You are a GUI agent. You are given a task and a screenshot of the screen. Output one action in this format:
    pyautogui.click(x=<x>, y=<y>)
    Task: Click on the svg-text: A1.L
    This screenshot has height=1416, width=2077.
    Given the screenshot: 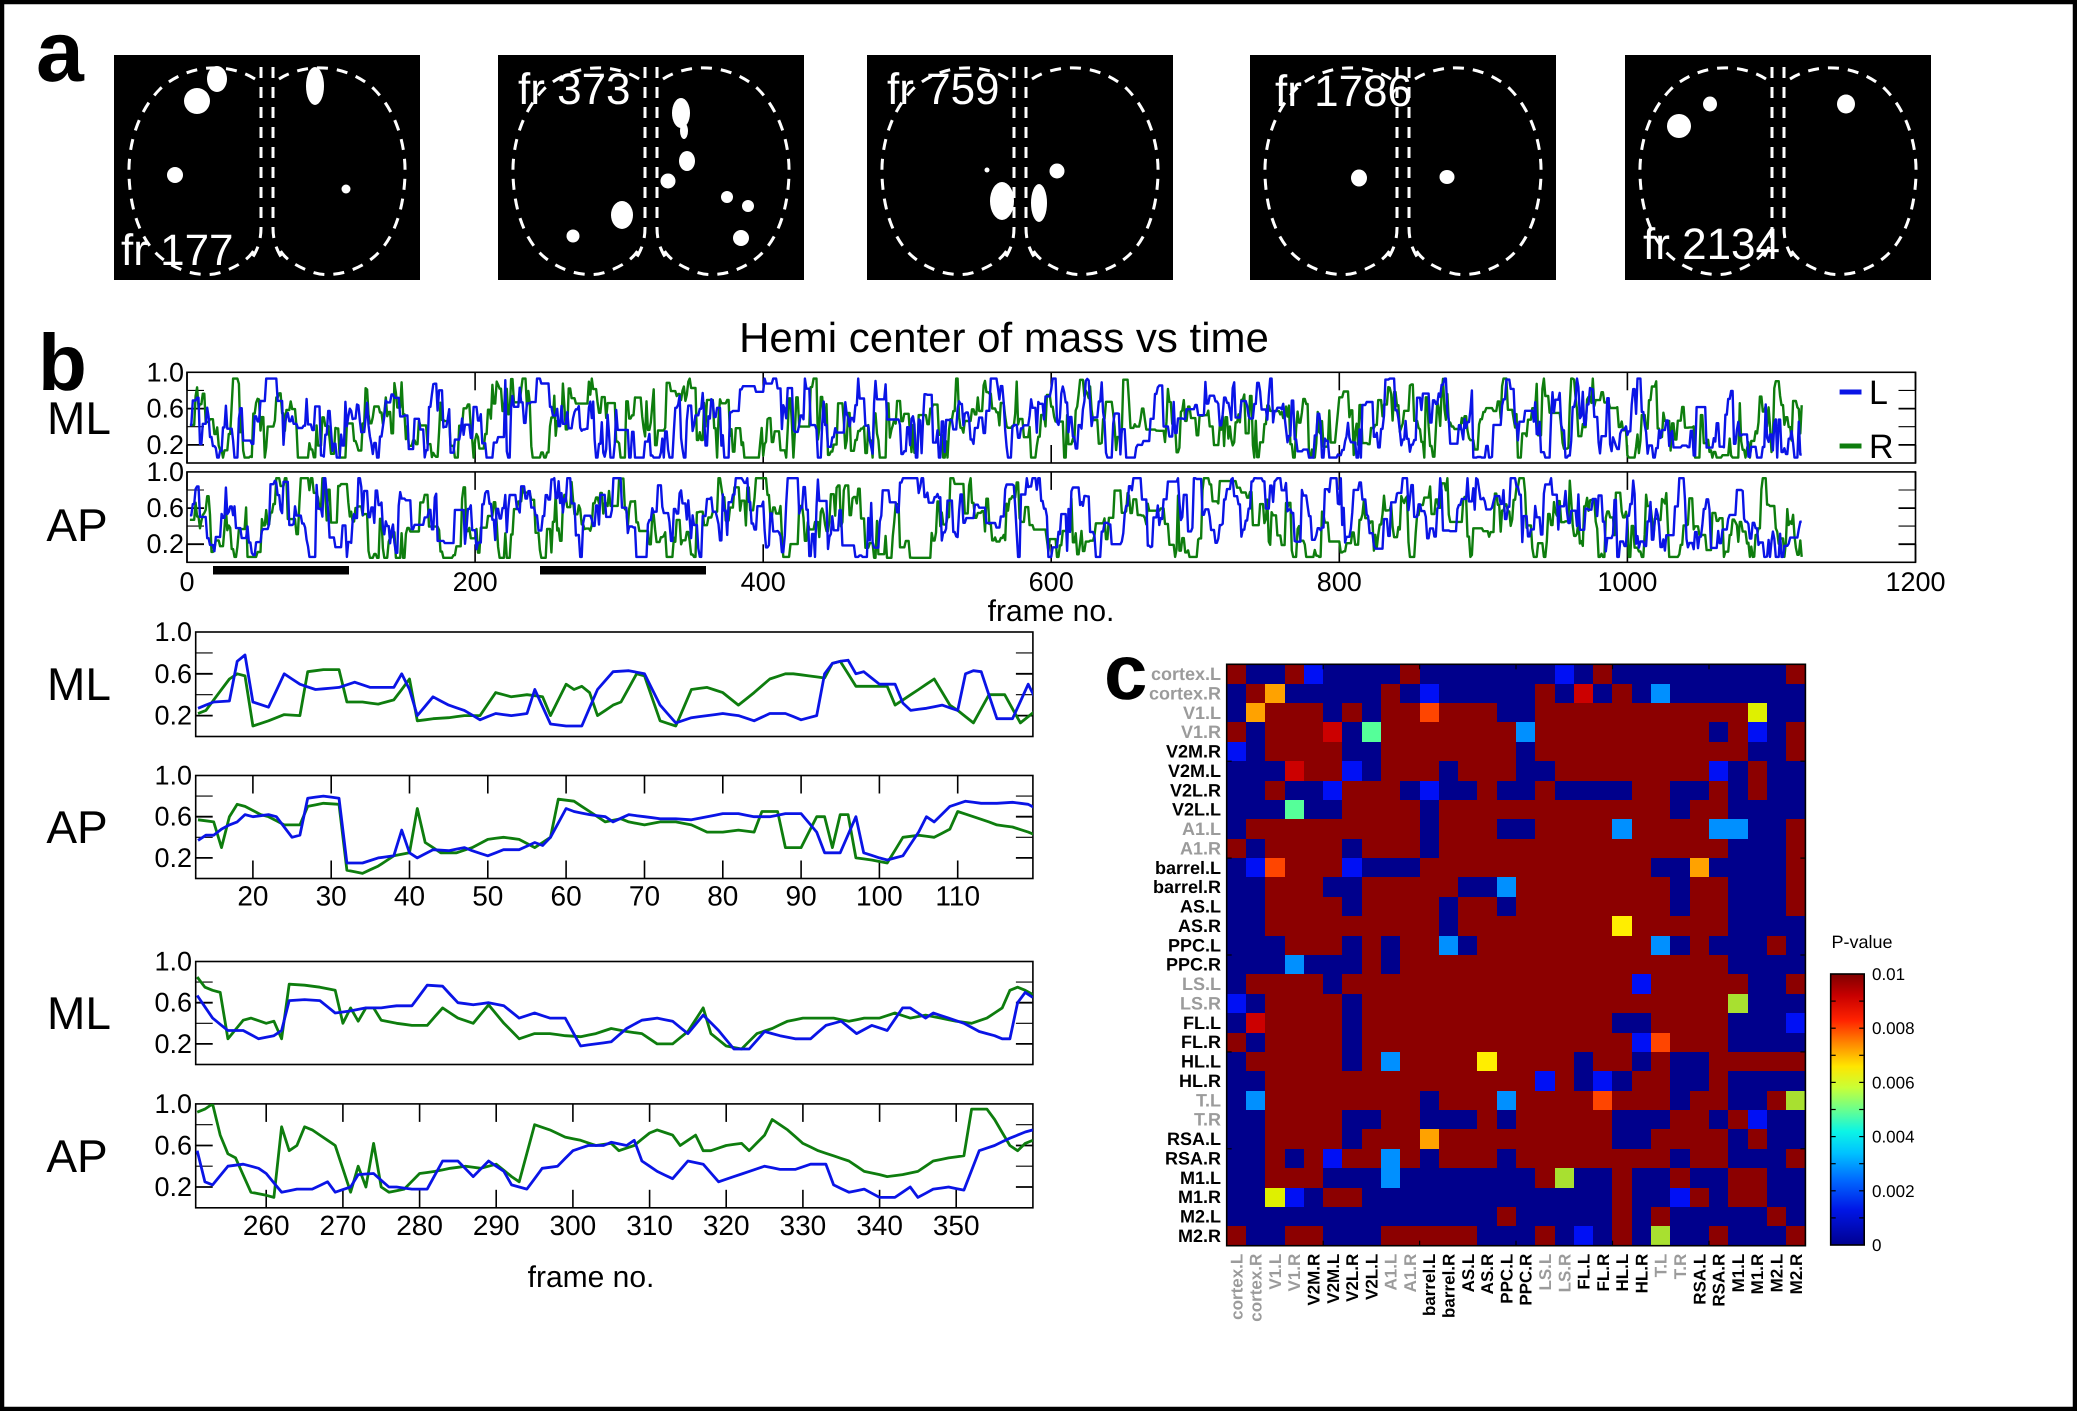 What is the action you would take?
    pyautogui.click(x=1391, y=1272)
    